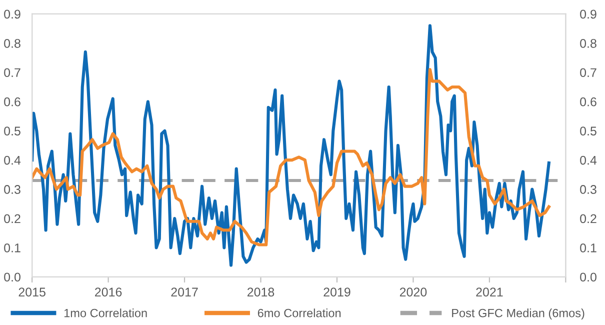  I want to click on y-tick-label: 0.2, so click(12, 219).